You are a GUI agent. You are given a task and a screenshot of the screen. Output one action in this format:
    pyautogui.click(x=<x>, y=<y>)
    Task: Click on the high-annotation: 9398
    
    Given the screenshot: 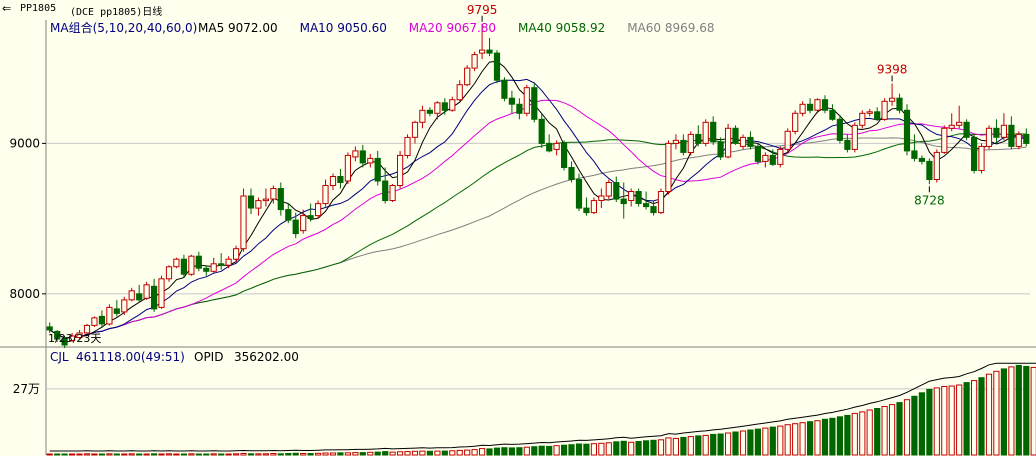 What is the action you would take?
    pyautogui.click(x=892, y=69)
    